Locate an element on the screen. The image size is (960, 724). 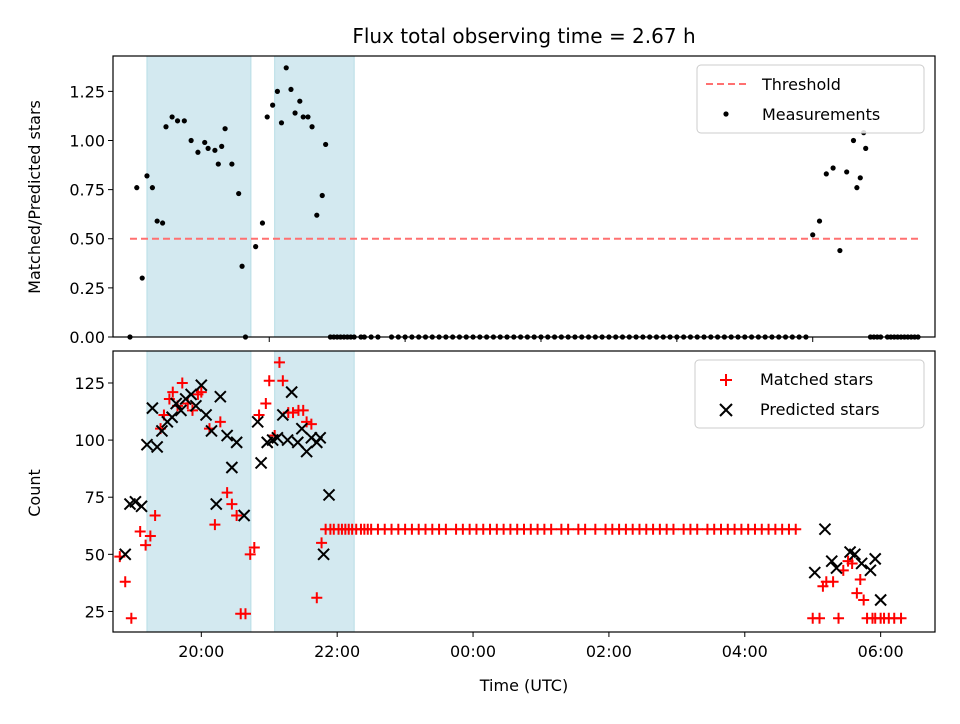
top-y-axis-label: Matched/Predicted stars is located at coordinates (34, 197).